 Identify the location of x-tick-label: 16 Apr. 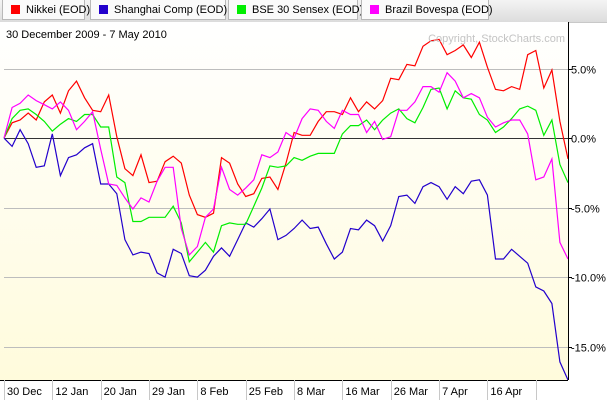
(506, 392).